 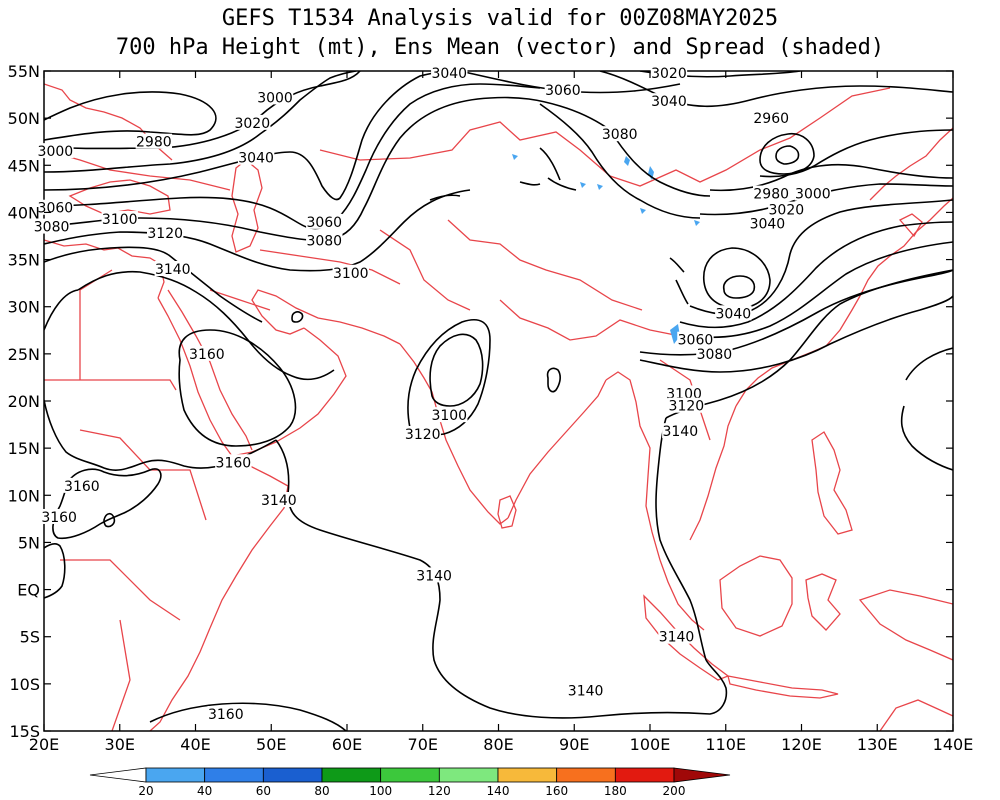 I want to click on contour-3080-west, so click(x=327, y=169).